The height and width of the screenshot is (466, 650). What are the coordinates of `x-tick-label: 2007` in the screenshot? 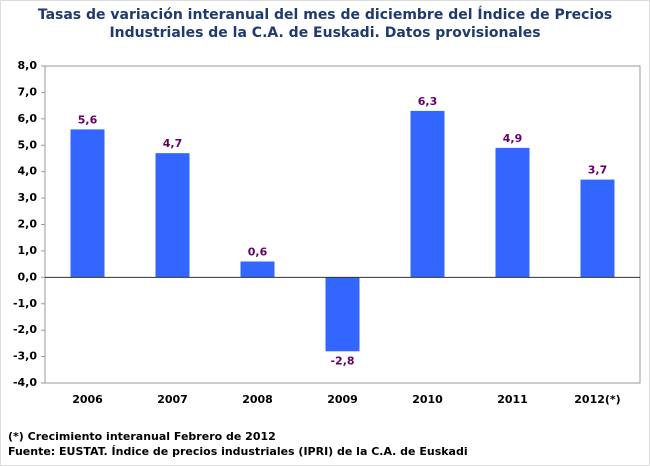 It's located at (172, 399).